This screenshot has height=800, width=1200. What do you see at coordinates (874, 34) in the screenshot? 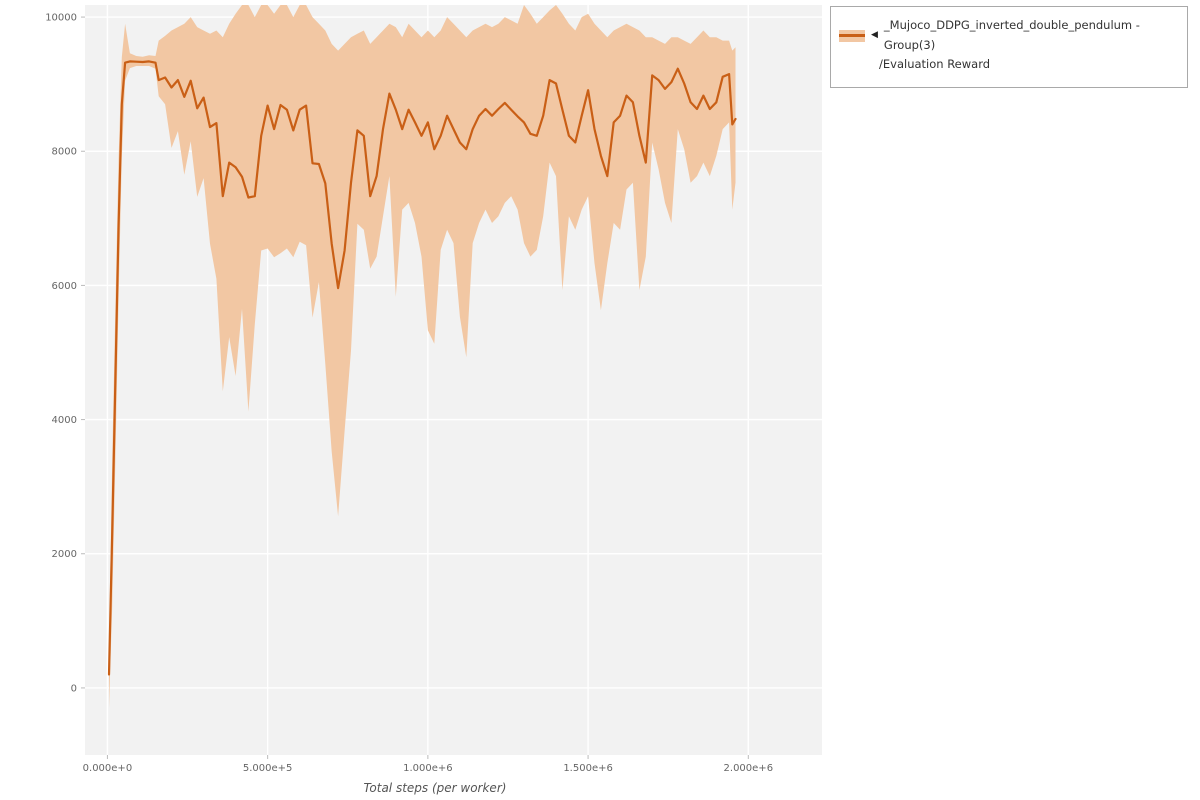
I see `legend-collapse-icon: ◀` at bounding box center [874, 34].